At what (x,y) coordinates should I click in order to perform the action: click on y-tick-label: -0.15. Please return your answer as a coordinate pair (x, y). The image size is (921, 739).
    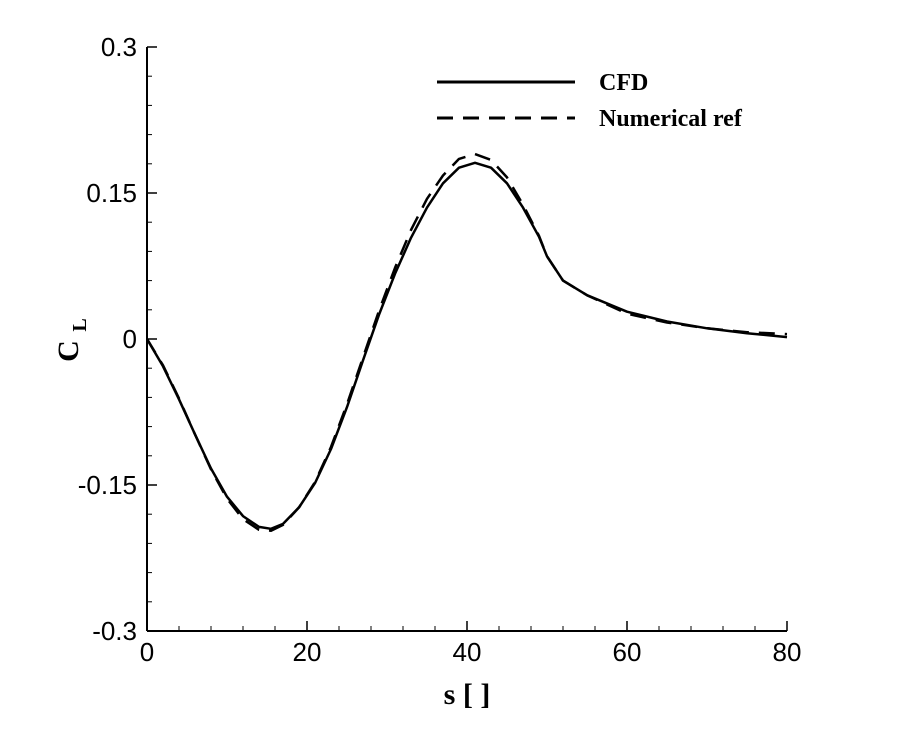
    Looking at the image, I should click on (107, 485).